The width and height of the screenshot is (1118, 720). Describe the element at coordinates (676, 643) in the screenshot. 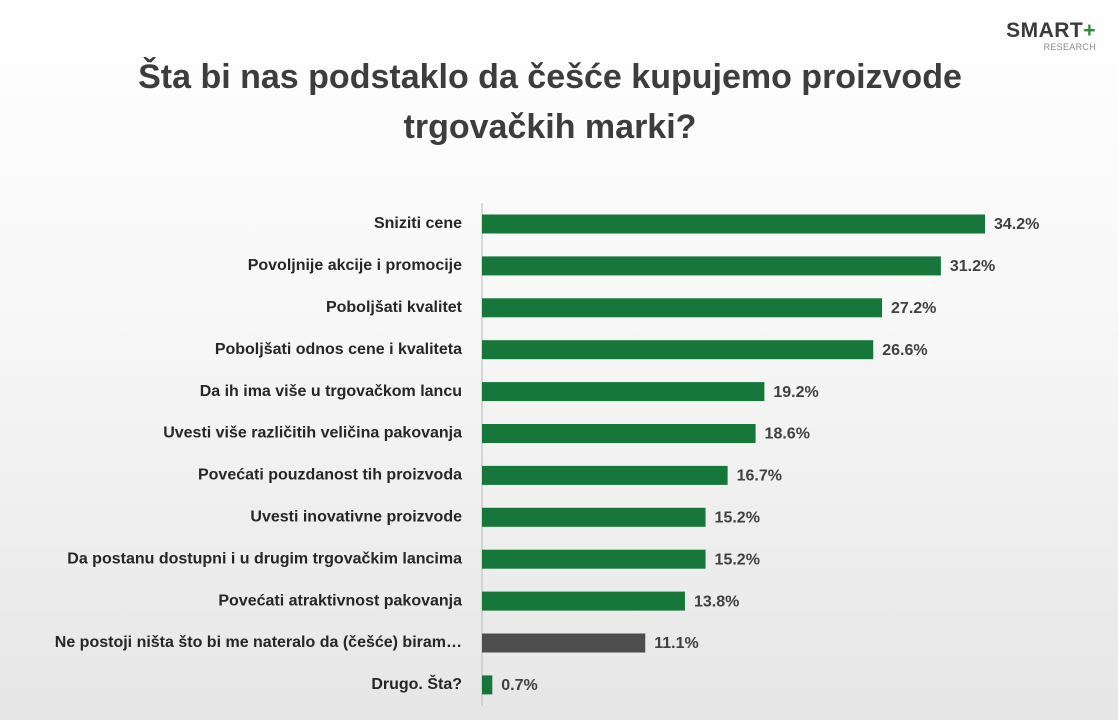

I see `value-label: 11.1%` at that location.